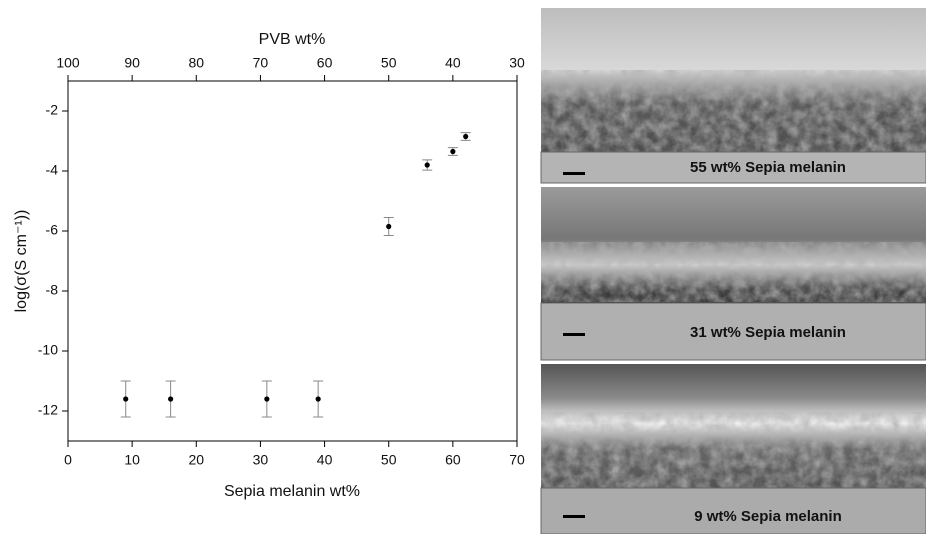  Describe the element at coordinates (196, 63) in the screenshot. I see `x2-tick-label: 80` at that location.